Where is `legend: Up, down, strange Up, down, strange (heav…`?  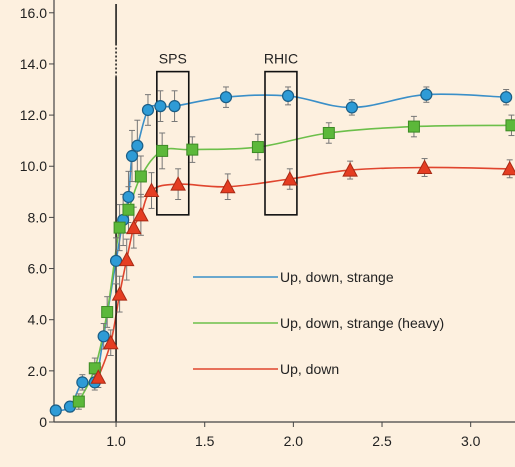 legend: Up, down, strange Up, down, strange (heav… is located at coordinates (318, 323).